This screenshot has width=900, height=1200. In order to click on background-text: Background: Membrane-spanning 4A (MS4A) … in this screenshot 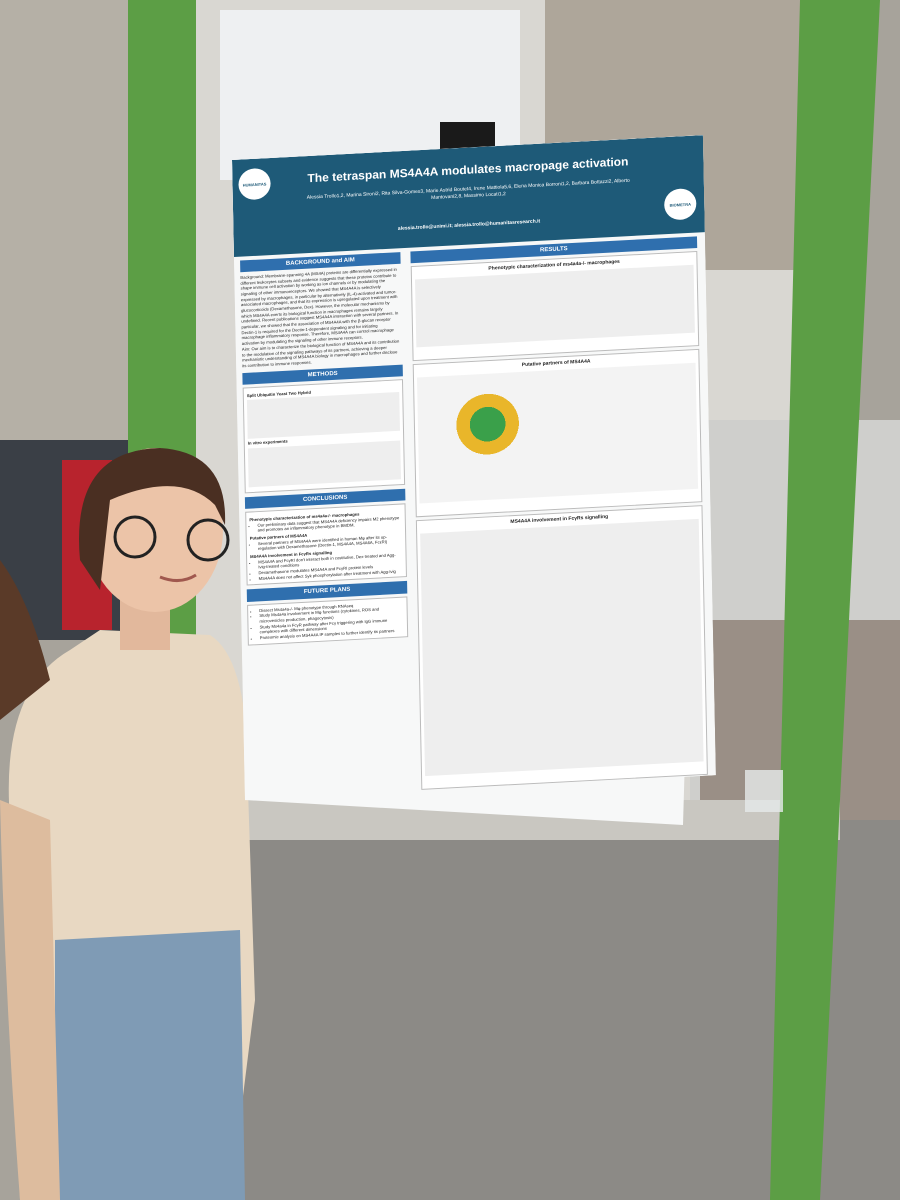, I will do `click(319, 306)`.